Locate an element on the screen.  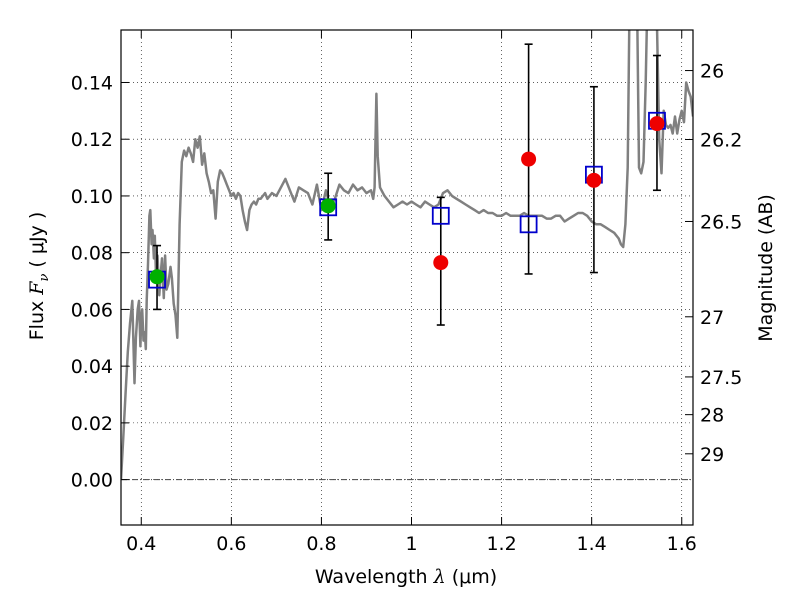
y-tick-label: 0.02 is located at coordinates (92, 424).